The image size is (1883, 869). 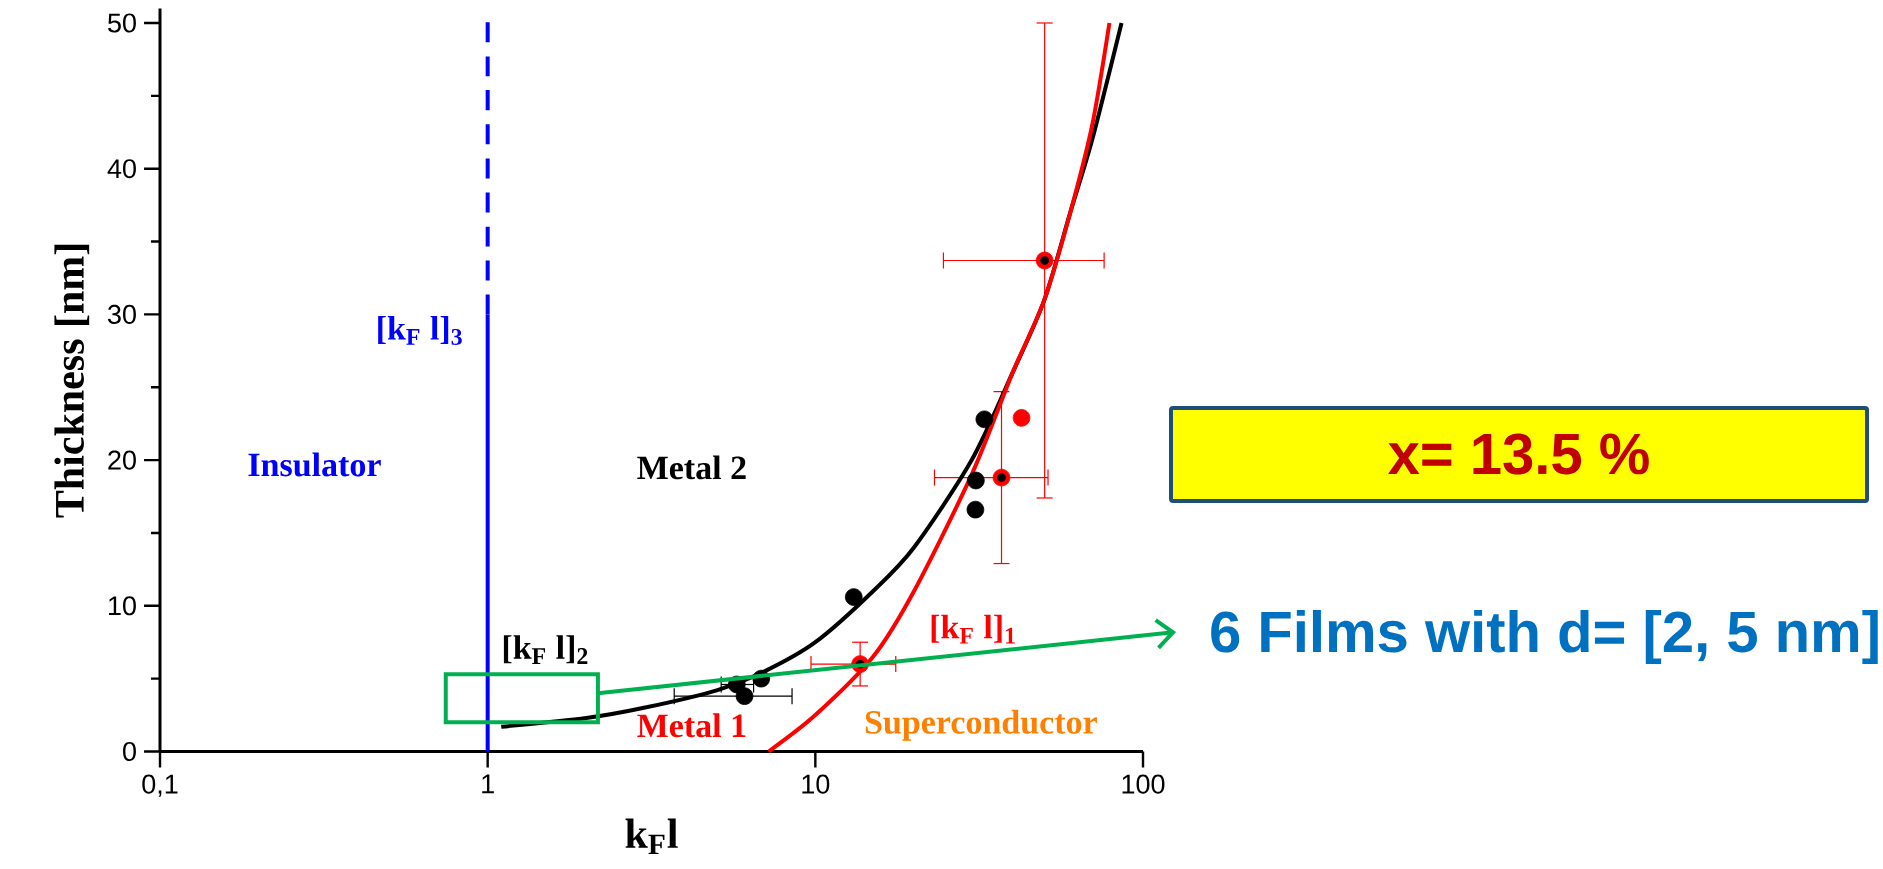 I want to click on y-tick-label: 30, so click(x=121, y=314).